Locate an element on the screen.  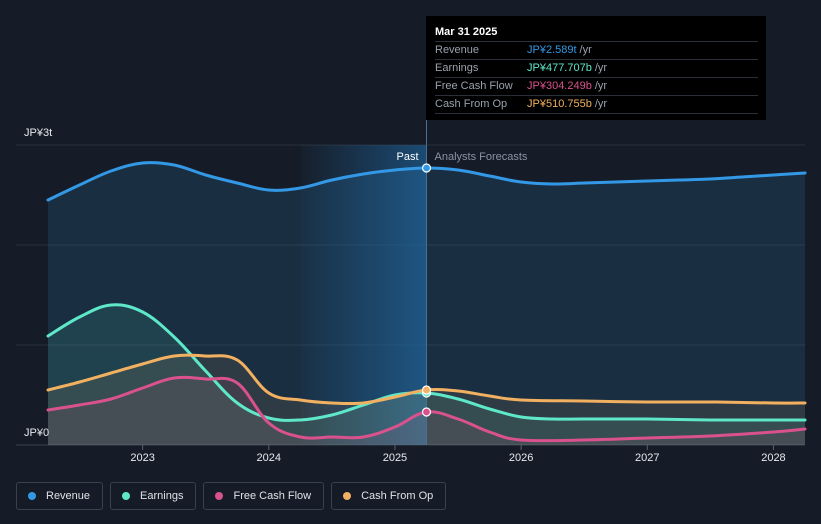
legend-label: Revenue is located at coordinates (68, 496).